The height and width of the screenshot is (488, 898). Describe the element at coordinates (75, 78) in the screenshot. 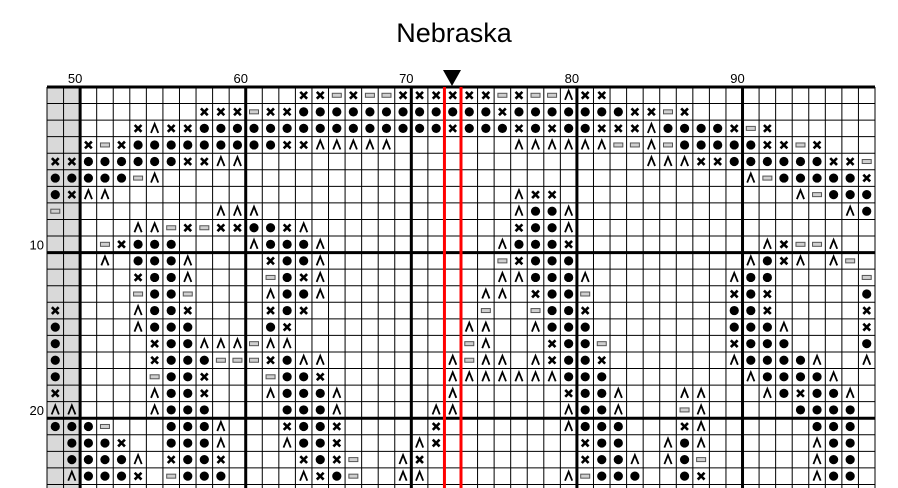

I see `column-label: 50` at that location.